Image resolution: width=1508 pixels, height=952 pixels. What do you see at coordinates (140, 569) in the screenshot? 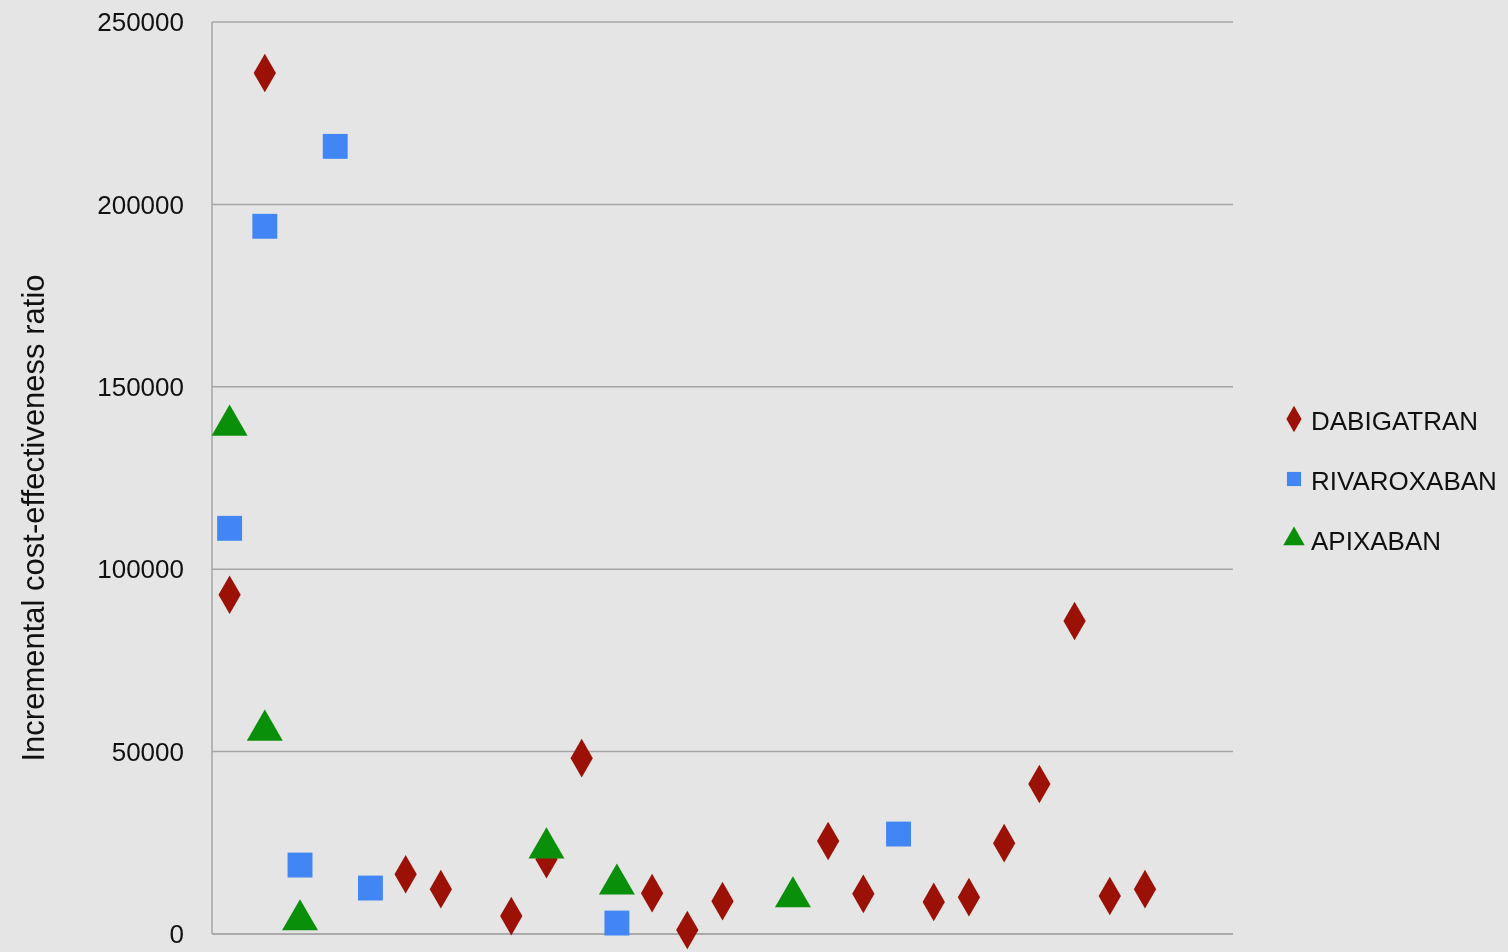
I see `y-tick-label: 100000` at bounding box center [140, 569].